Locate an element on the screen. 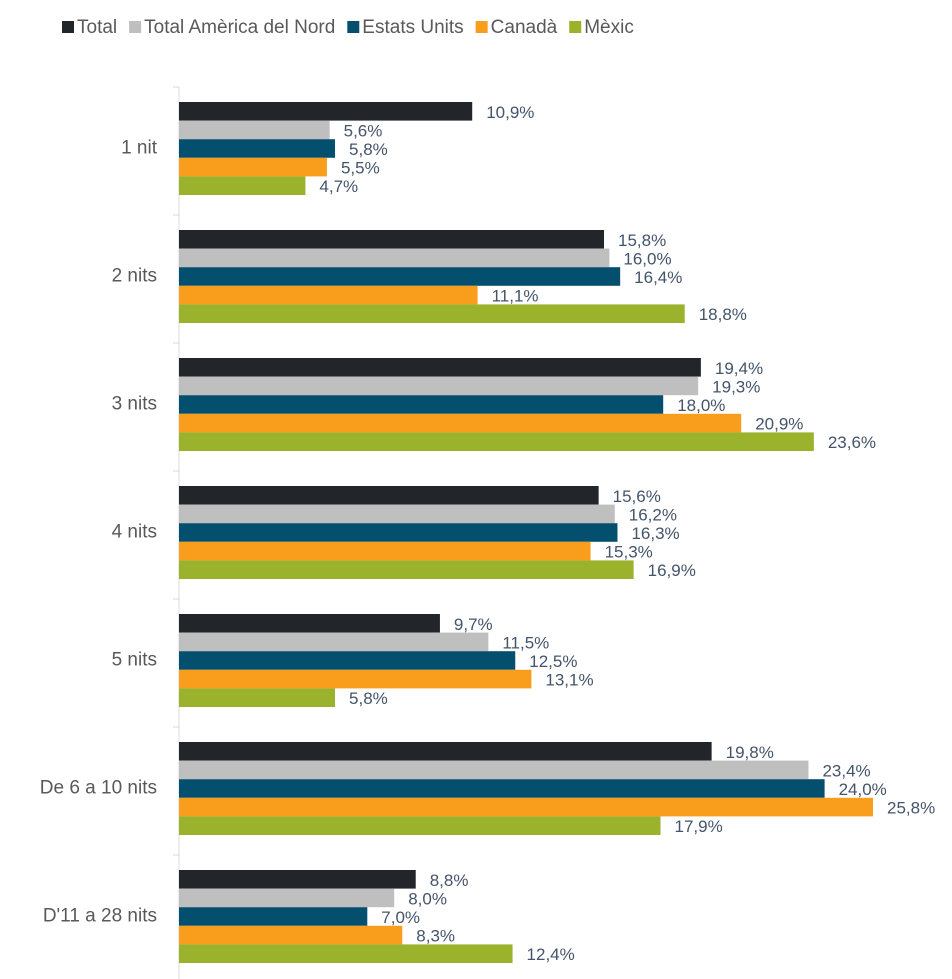 This screenshot has height=979, width=952. value-label: 19,4% is located at coordinates (739, 368).